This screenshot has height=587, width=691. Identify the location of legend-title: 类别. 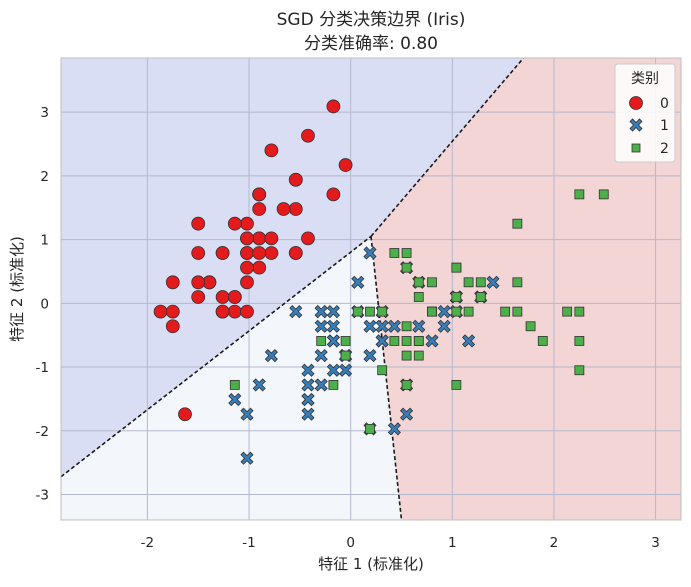
(645, 79).